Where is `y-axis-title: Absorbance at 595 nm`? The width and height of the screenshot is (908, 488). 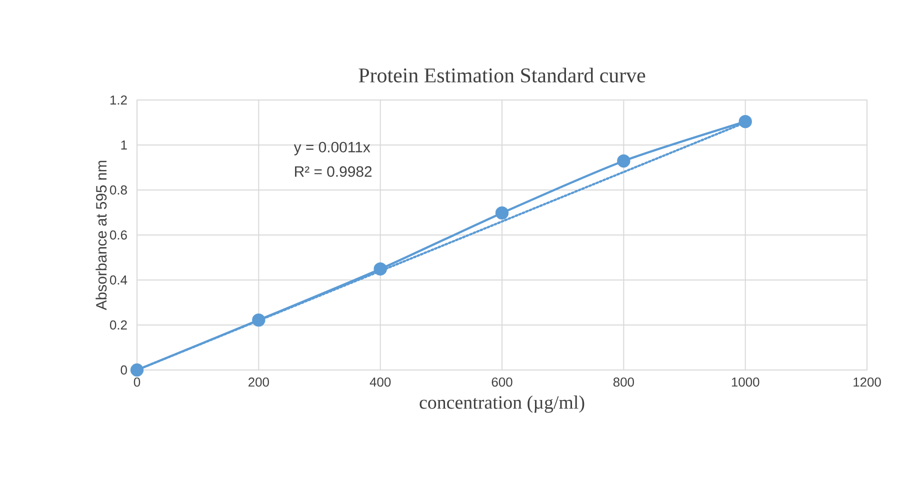
y-axis-title: Absorbance at 595 nm is located at coordinates (101, 235).